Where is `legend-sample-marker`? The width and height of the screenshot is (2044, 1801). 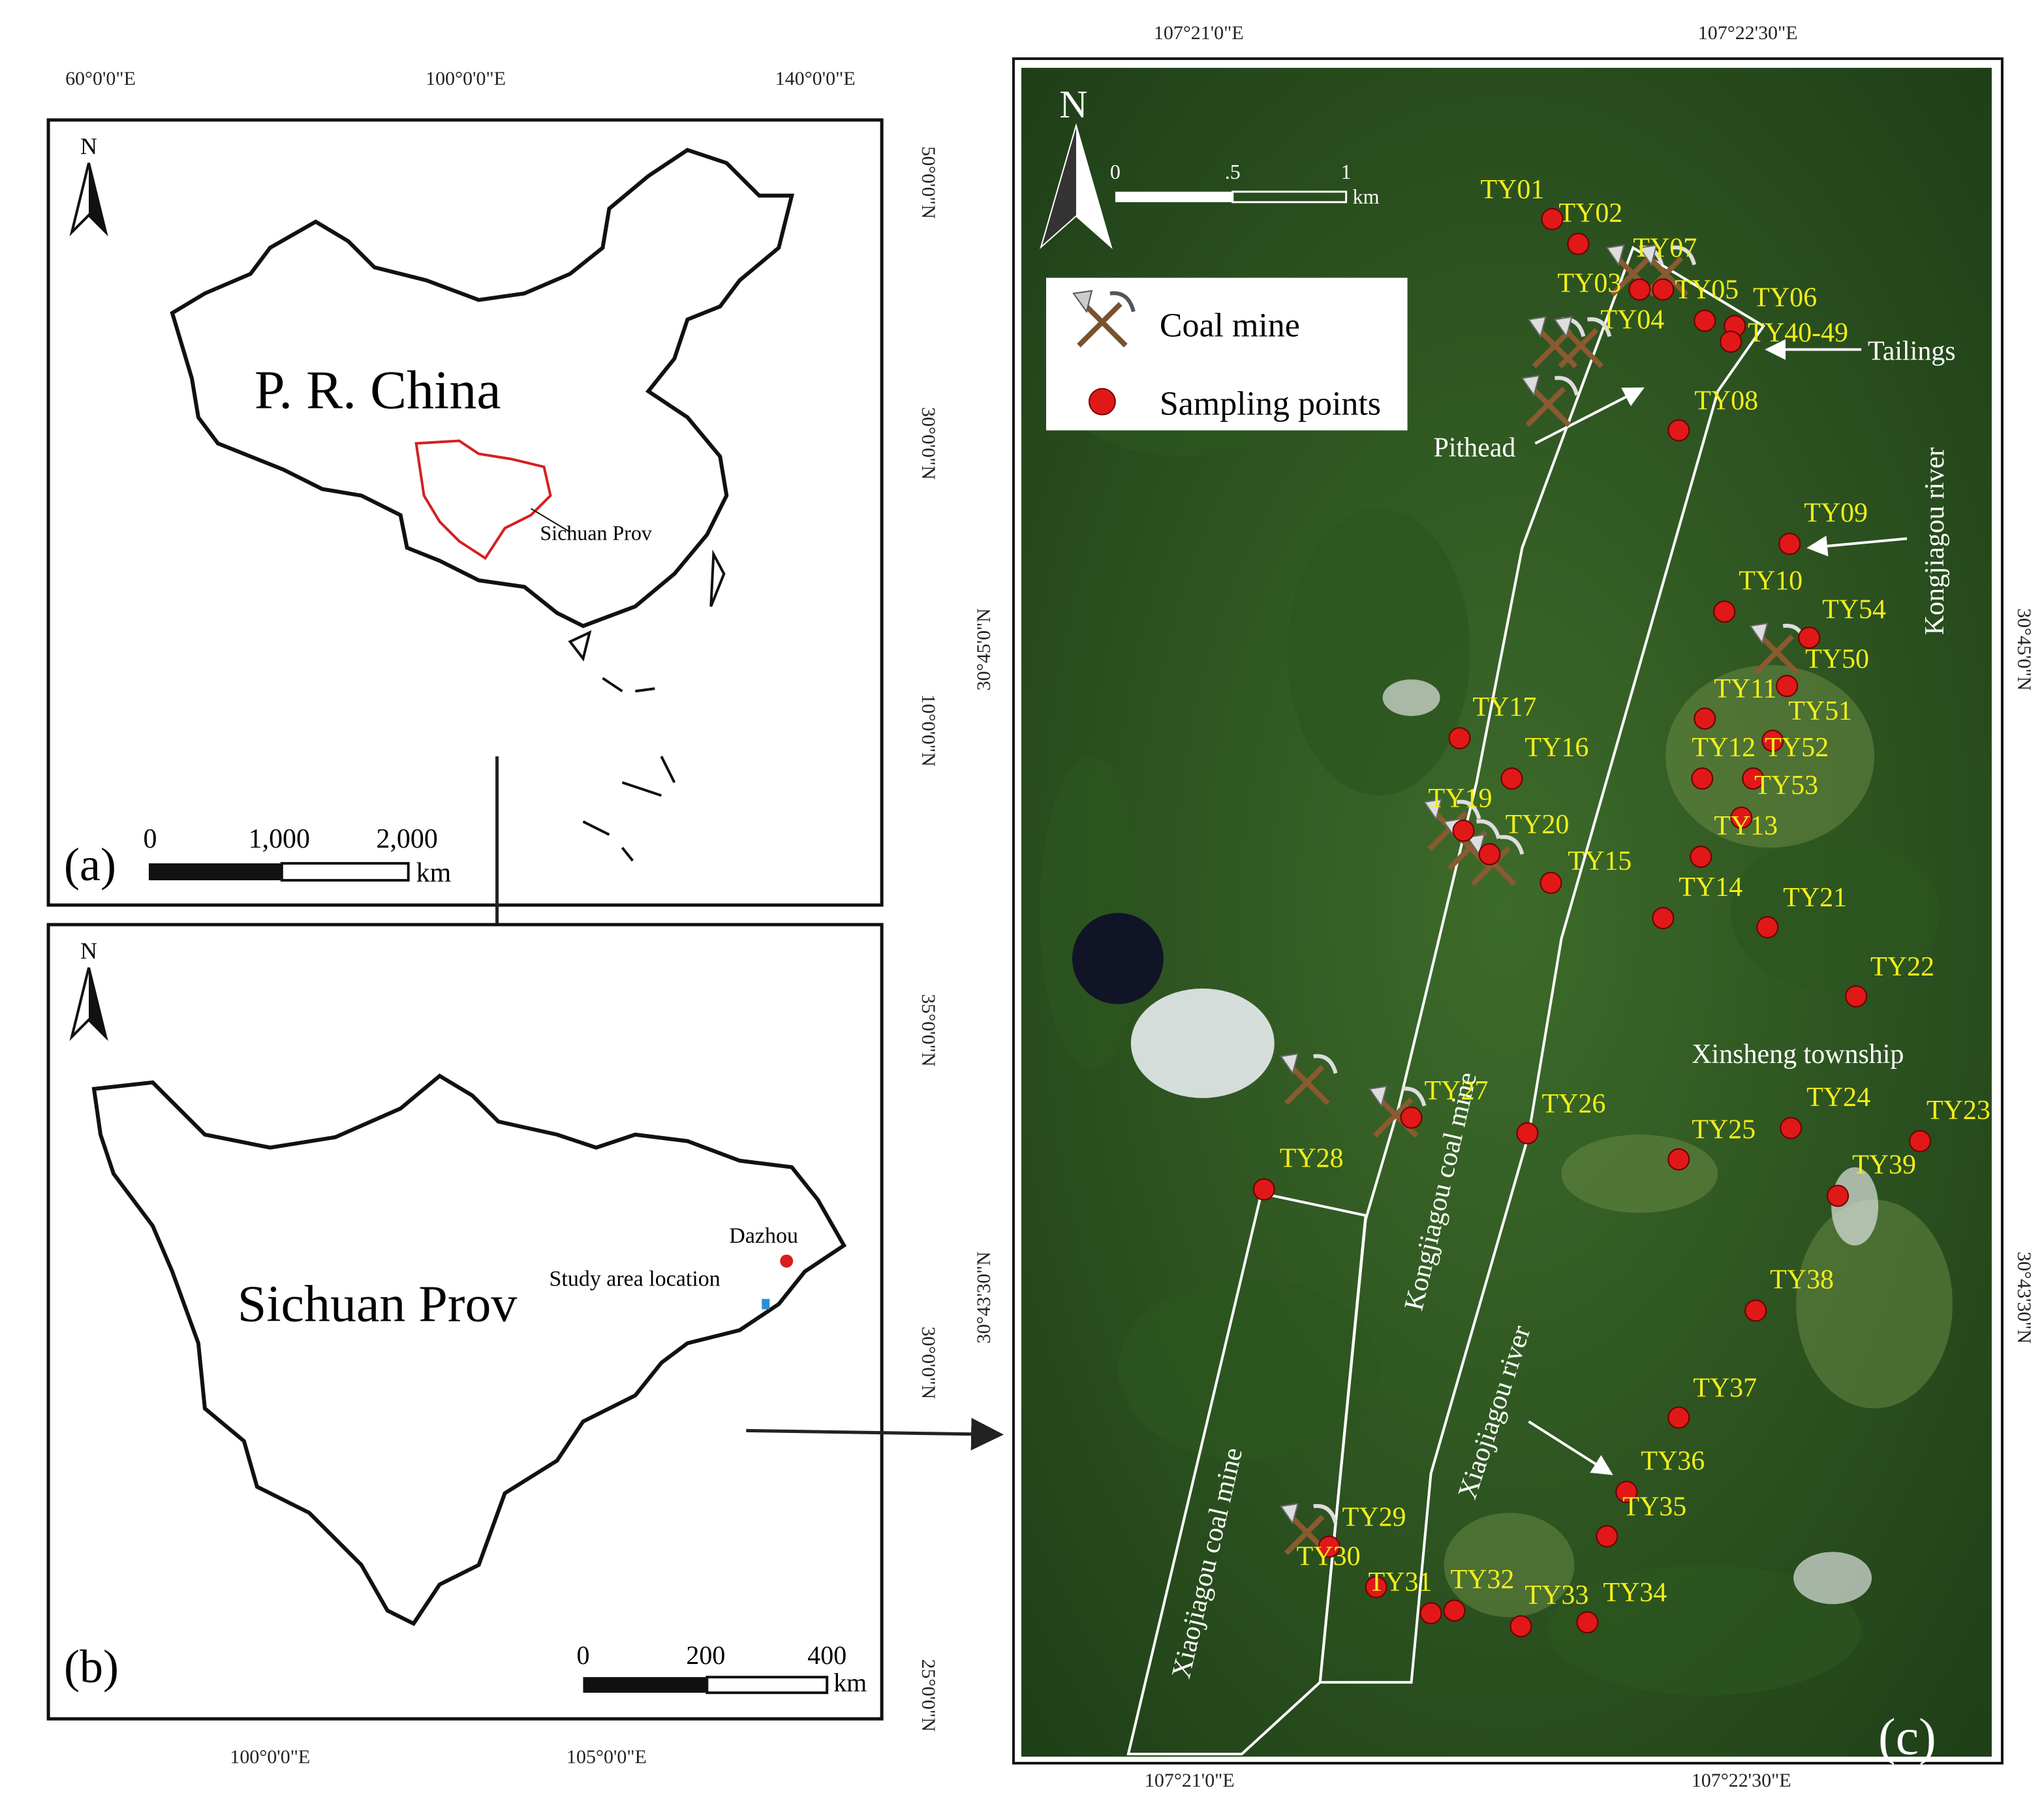
legend-sample-marker is located at coordinates (1102, 402).